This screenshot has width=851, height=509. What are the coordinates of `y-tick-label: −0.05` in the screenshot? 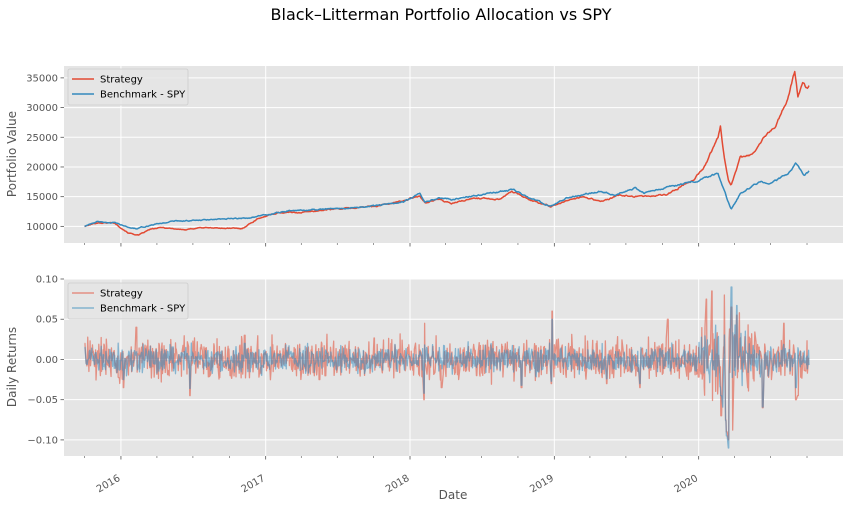 It's located at (42, 400).